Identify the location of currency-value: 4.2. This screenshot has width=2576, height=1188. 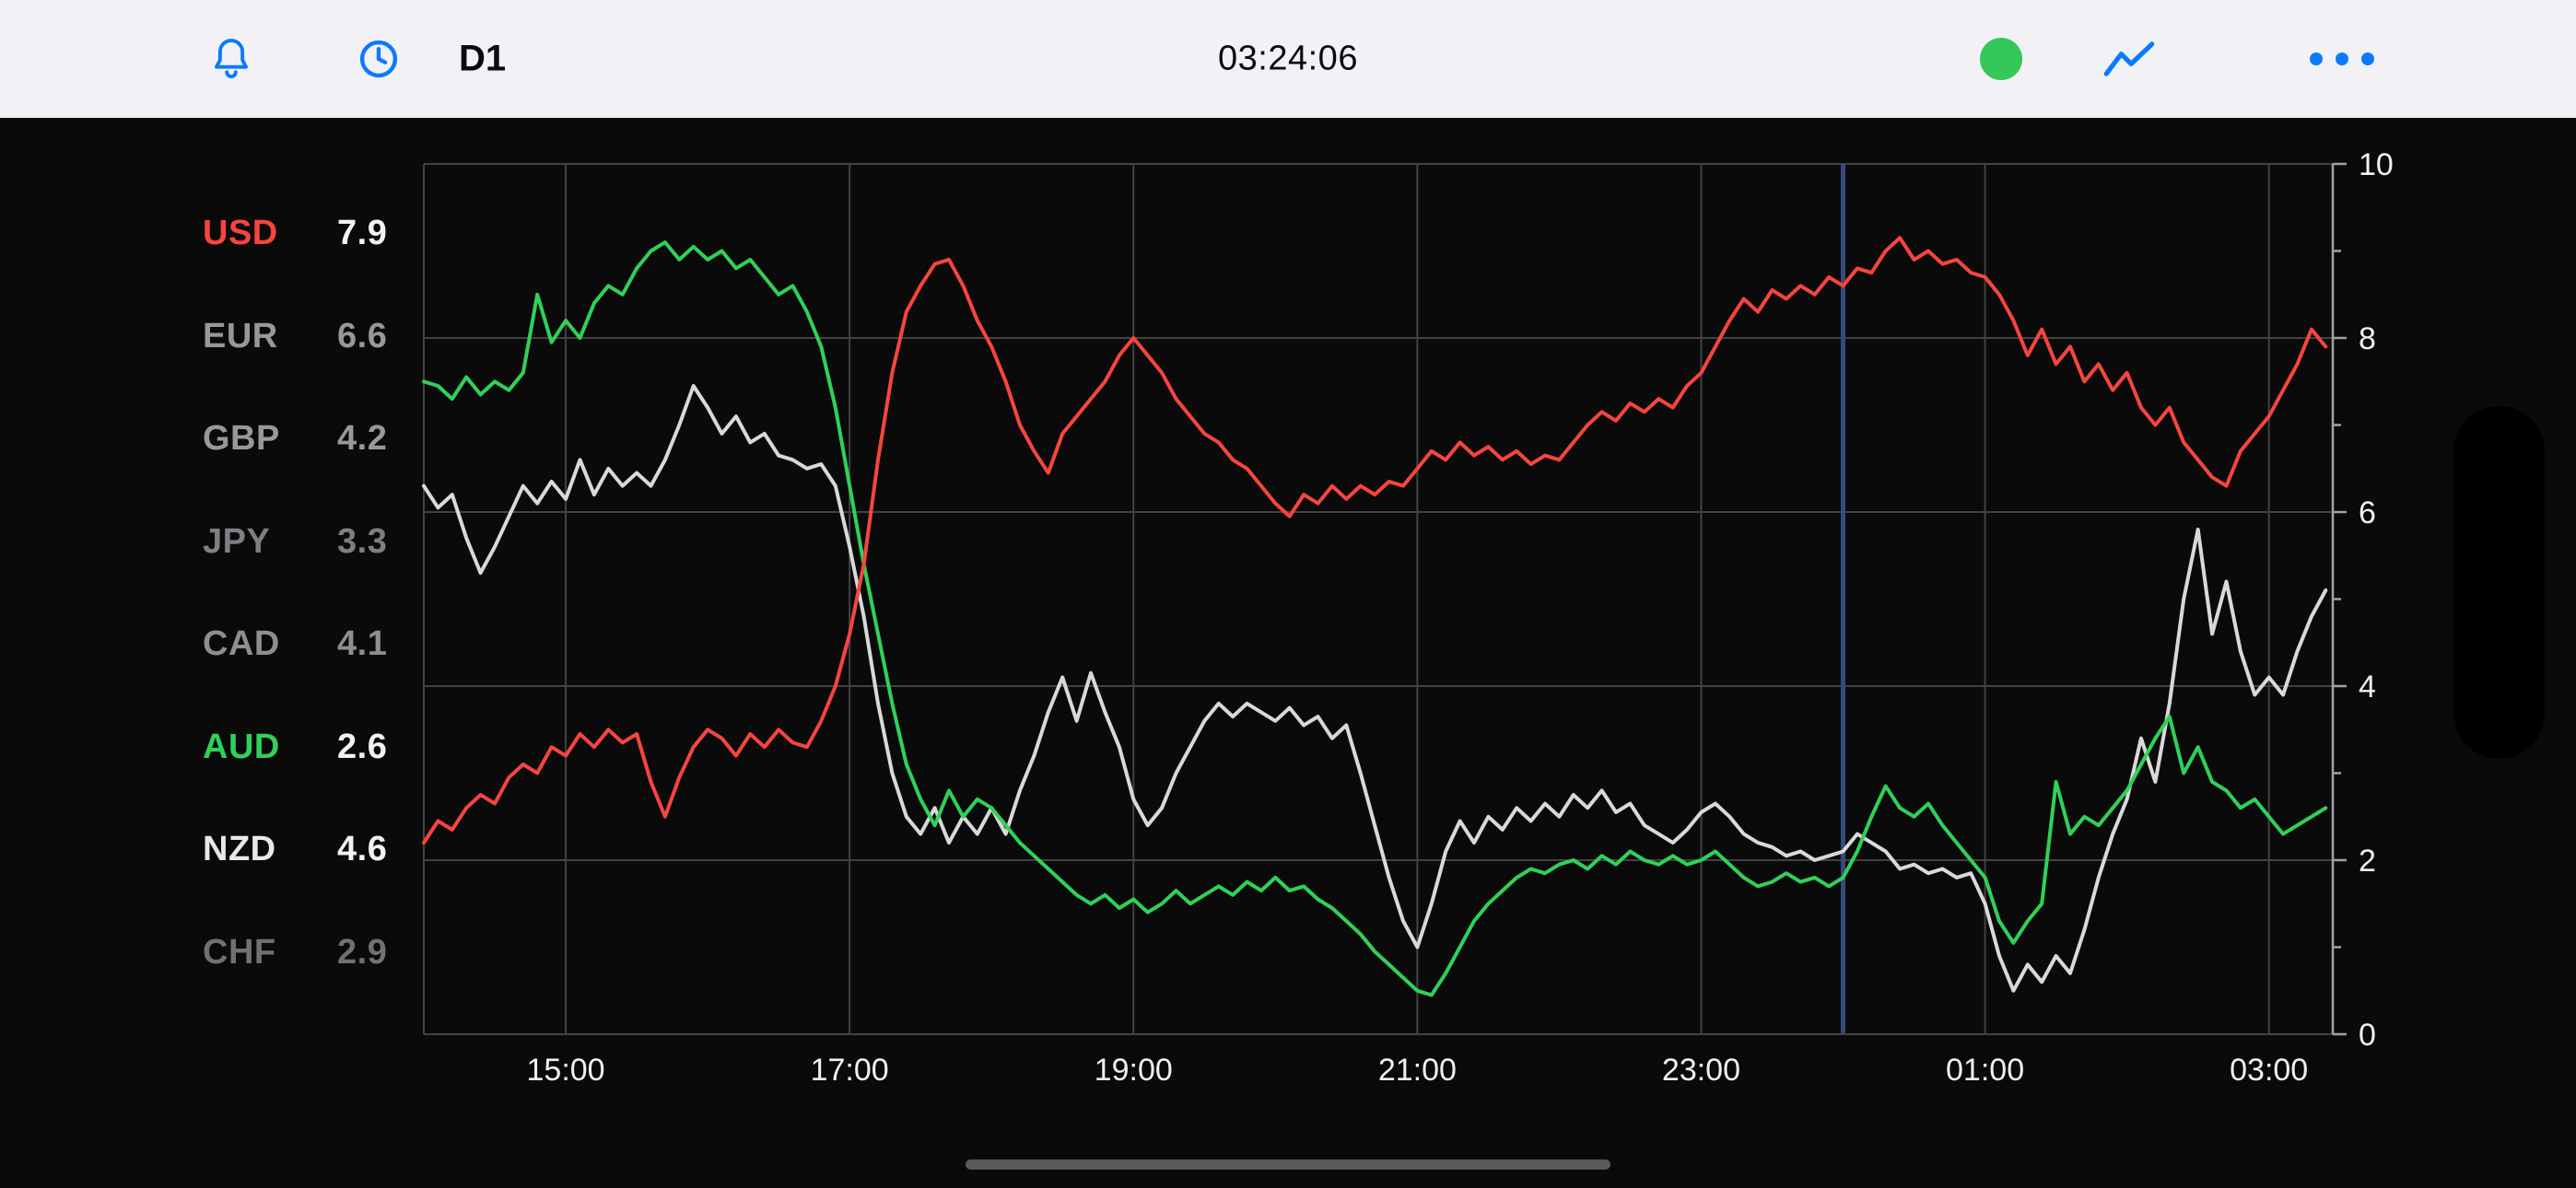
(363, 439).